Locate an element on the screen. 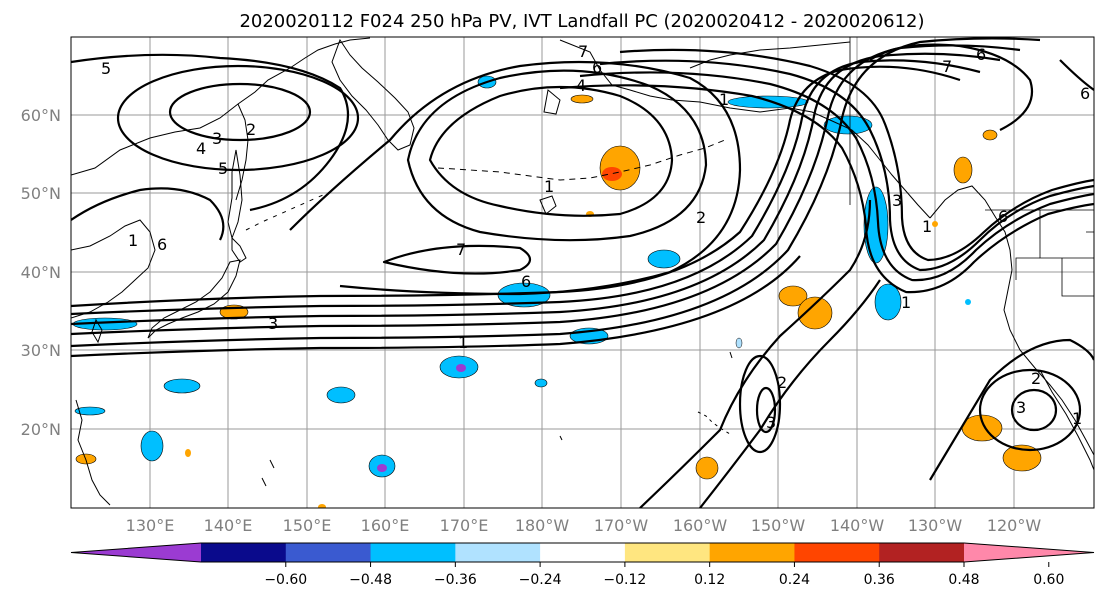 The image size is (1105, 601). colorbar-tick-label: 0.60 is located at coordinates (1048, 580).